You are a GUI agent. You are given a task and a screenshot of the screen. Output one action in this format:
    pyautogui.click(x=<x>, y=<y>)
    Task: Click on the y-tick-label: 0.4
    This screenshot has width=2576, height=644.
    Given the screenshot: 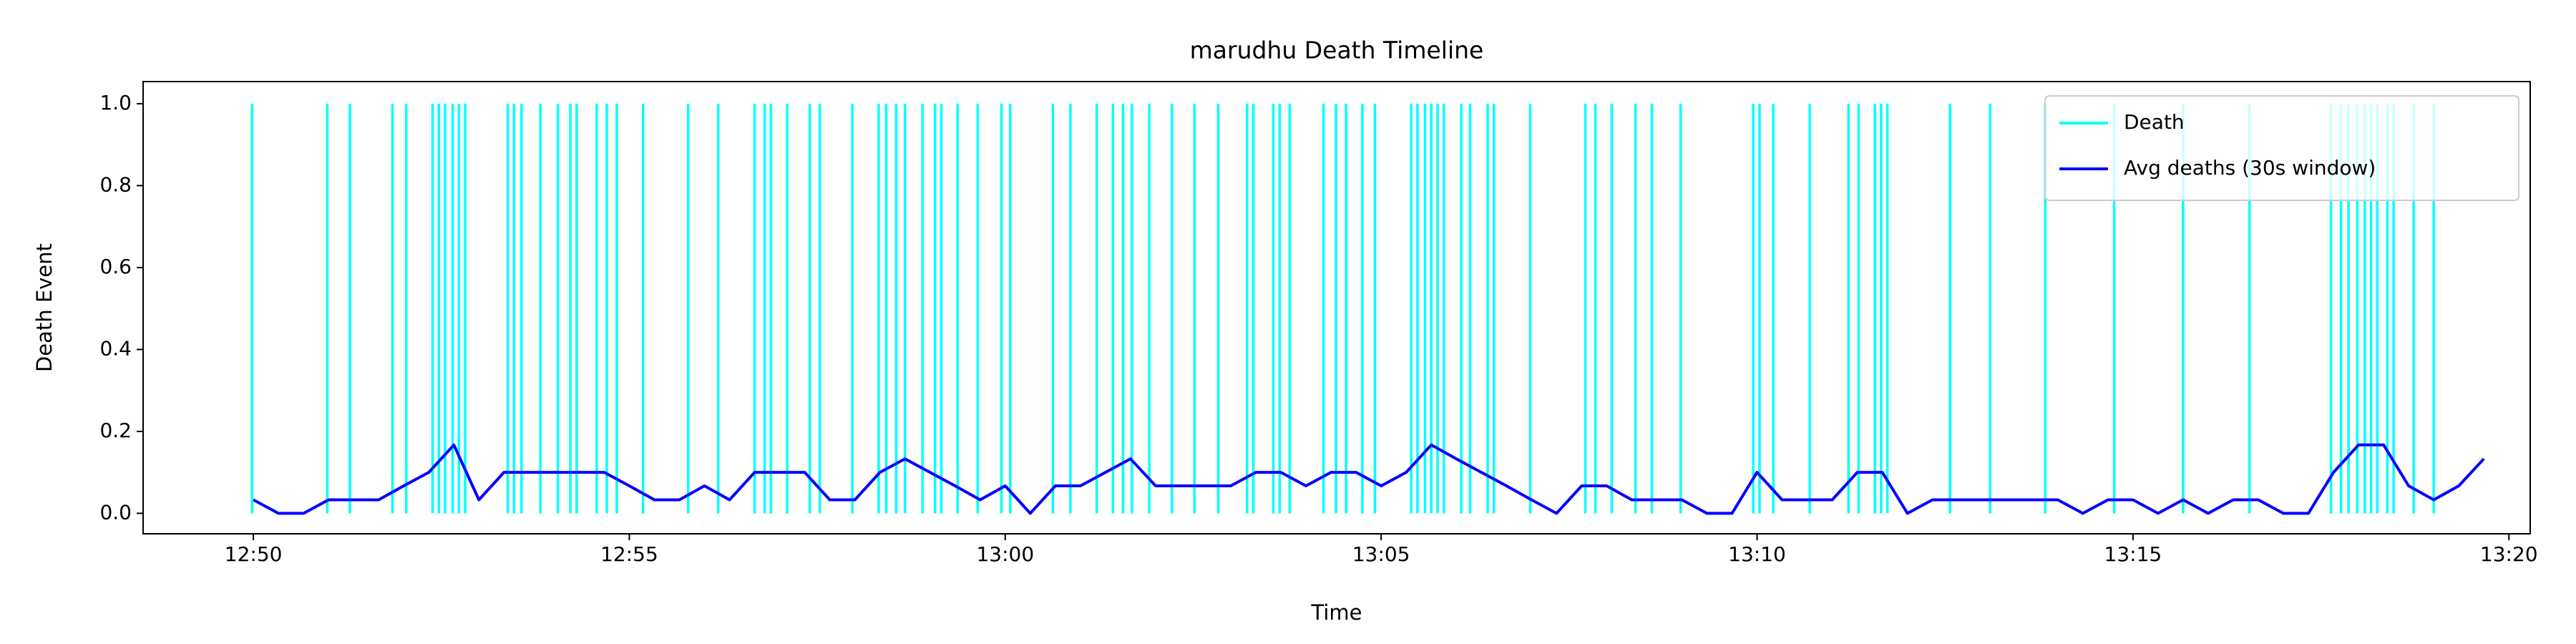 What is the action you would take?
    pyautogui.click(x=115, y=348)
    